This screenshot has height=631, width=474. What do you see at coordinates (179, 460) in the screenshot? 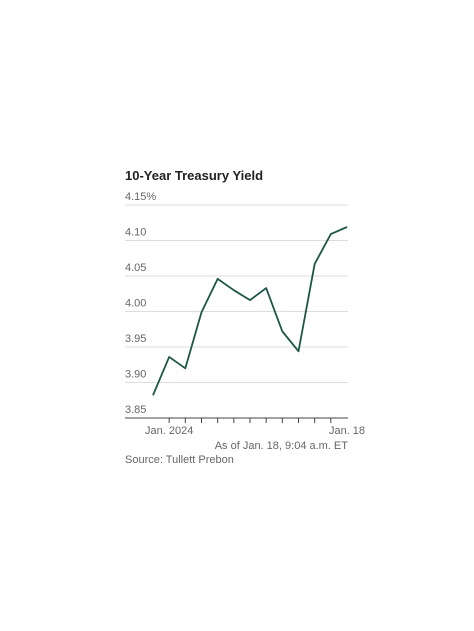
I see `source: Source: Tullett Prebon` at bounding box center [179, 460].